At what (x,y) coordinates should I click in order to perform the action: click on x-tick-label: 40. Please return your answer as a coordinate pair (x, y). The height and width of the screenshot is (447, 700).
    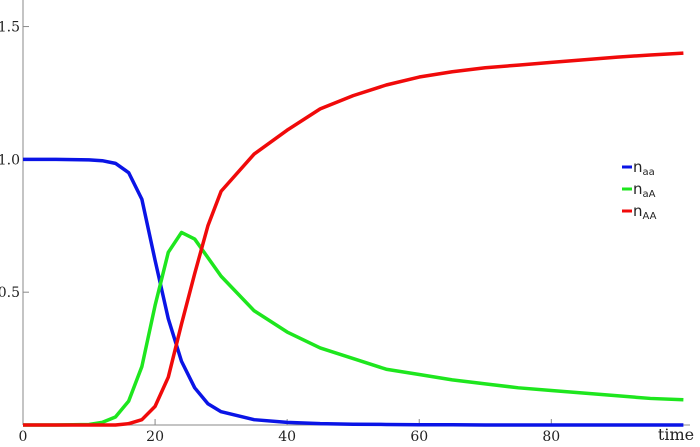
    Looking at the image, I should click on (287, 437).